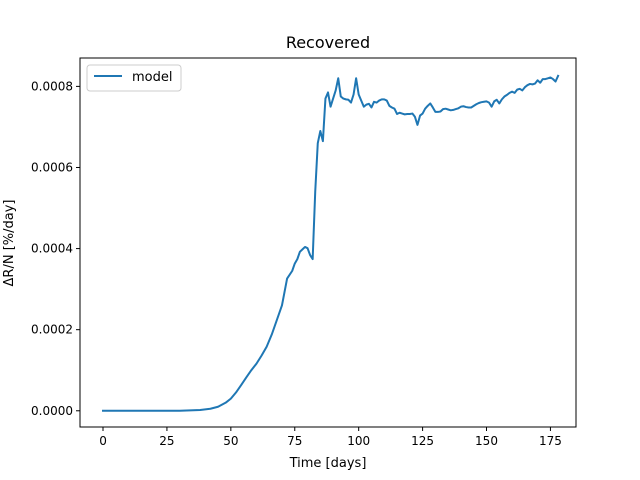  Describe the element at coordinates (166, 441) in the screenshot. I see `x-tick-label: 25` at that location.